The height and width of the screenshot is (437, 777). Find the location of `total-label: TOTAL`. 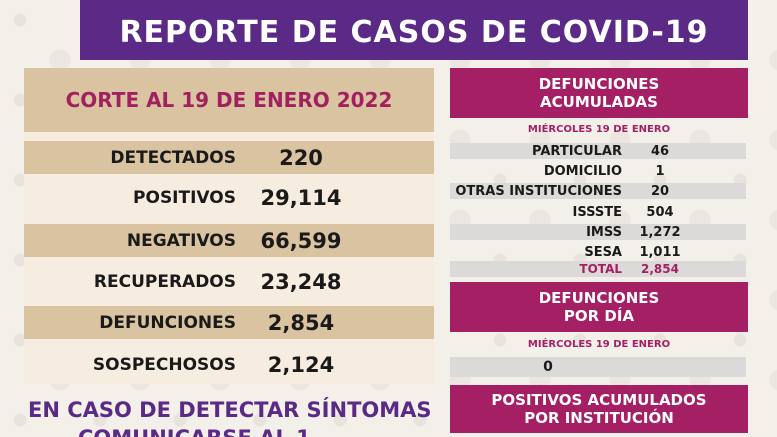

total-label: TOTAL is located at coordinates (600, 269).